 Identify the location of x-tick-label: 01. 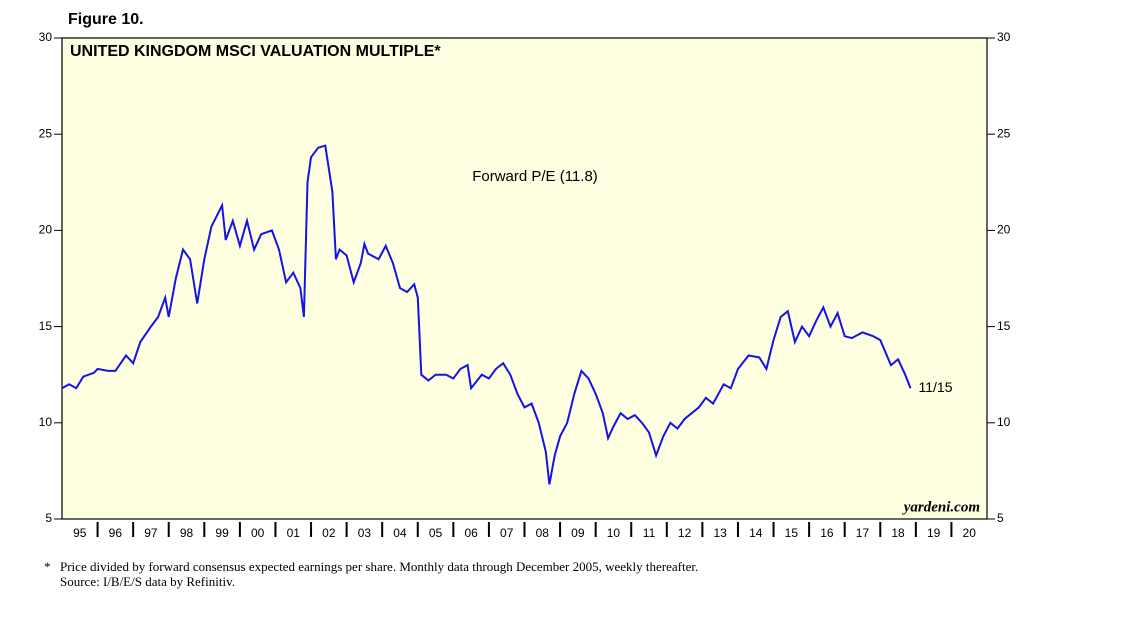
(294, 533).